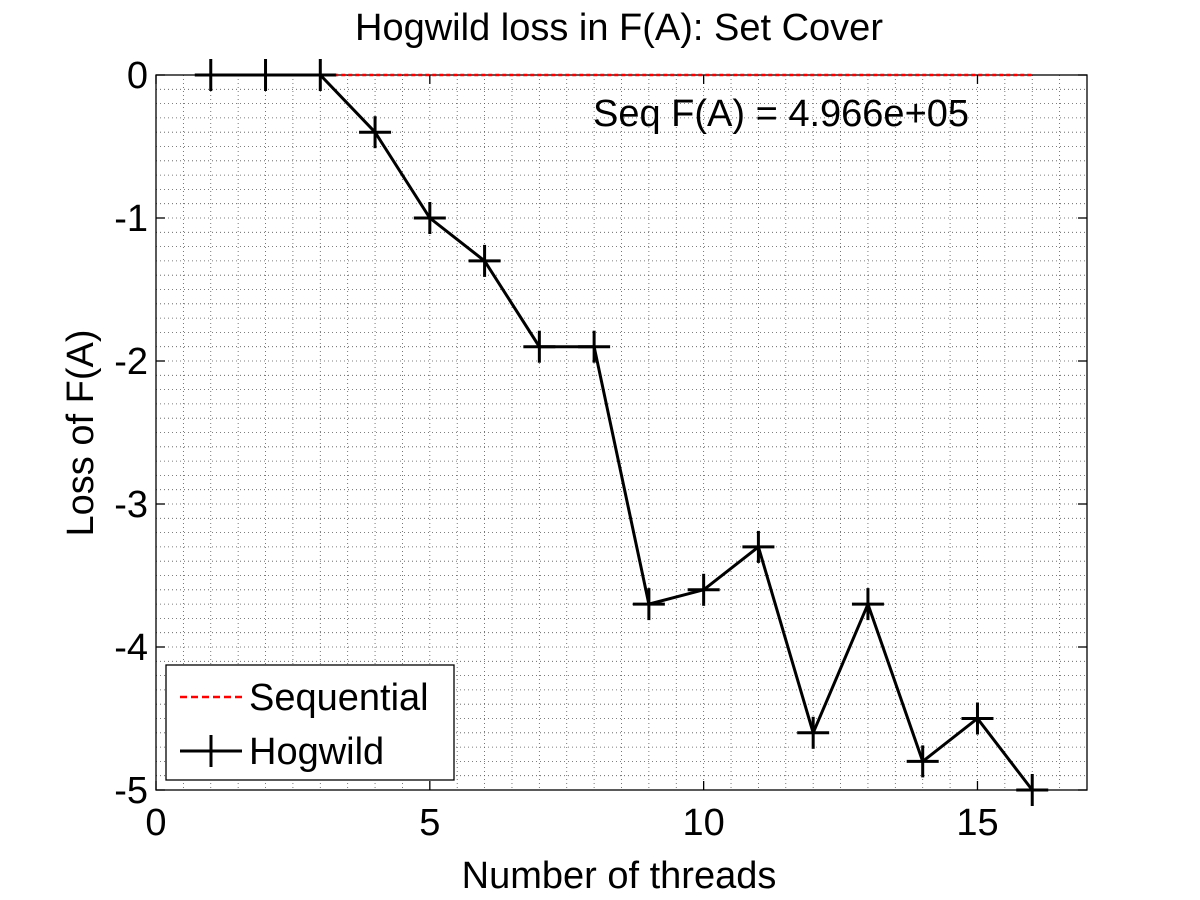 This screenshot has height=900, width=1200. Describe the element at coordinates (131, 648) in the screenshot. I see `y-tick-label: -4` at that location.